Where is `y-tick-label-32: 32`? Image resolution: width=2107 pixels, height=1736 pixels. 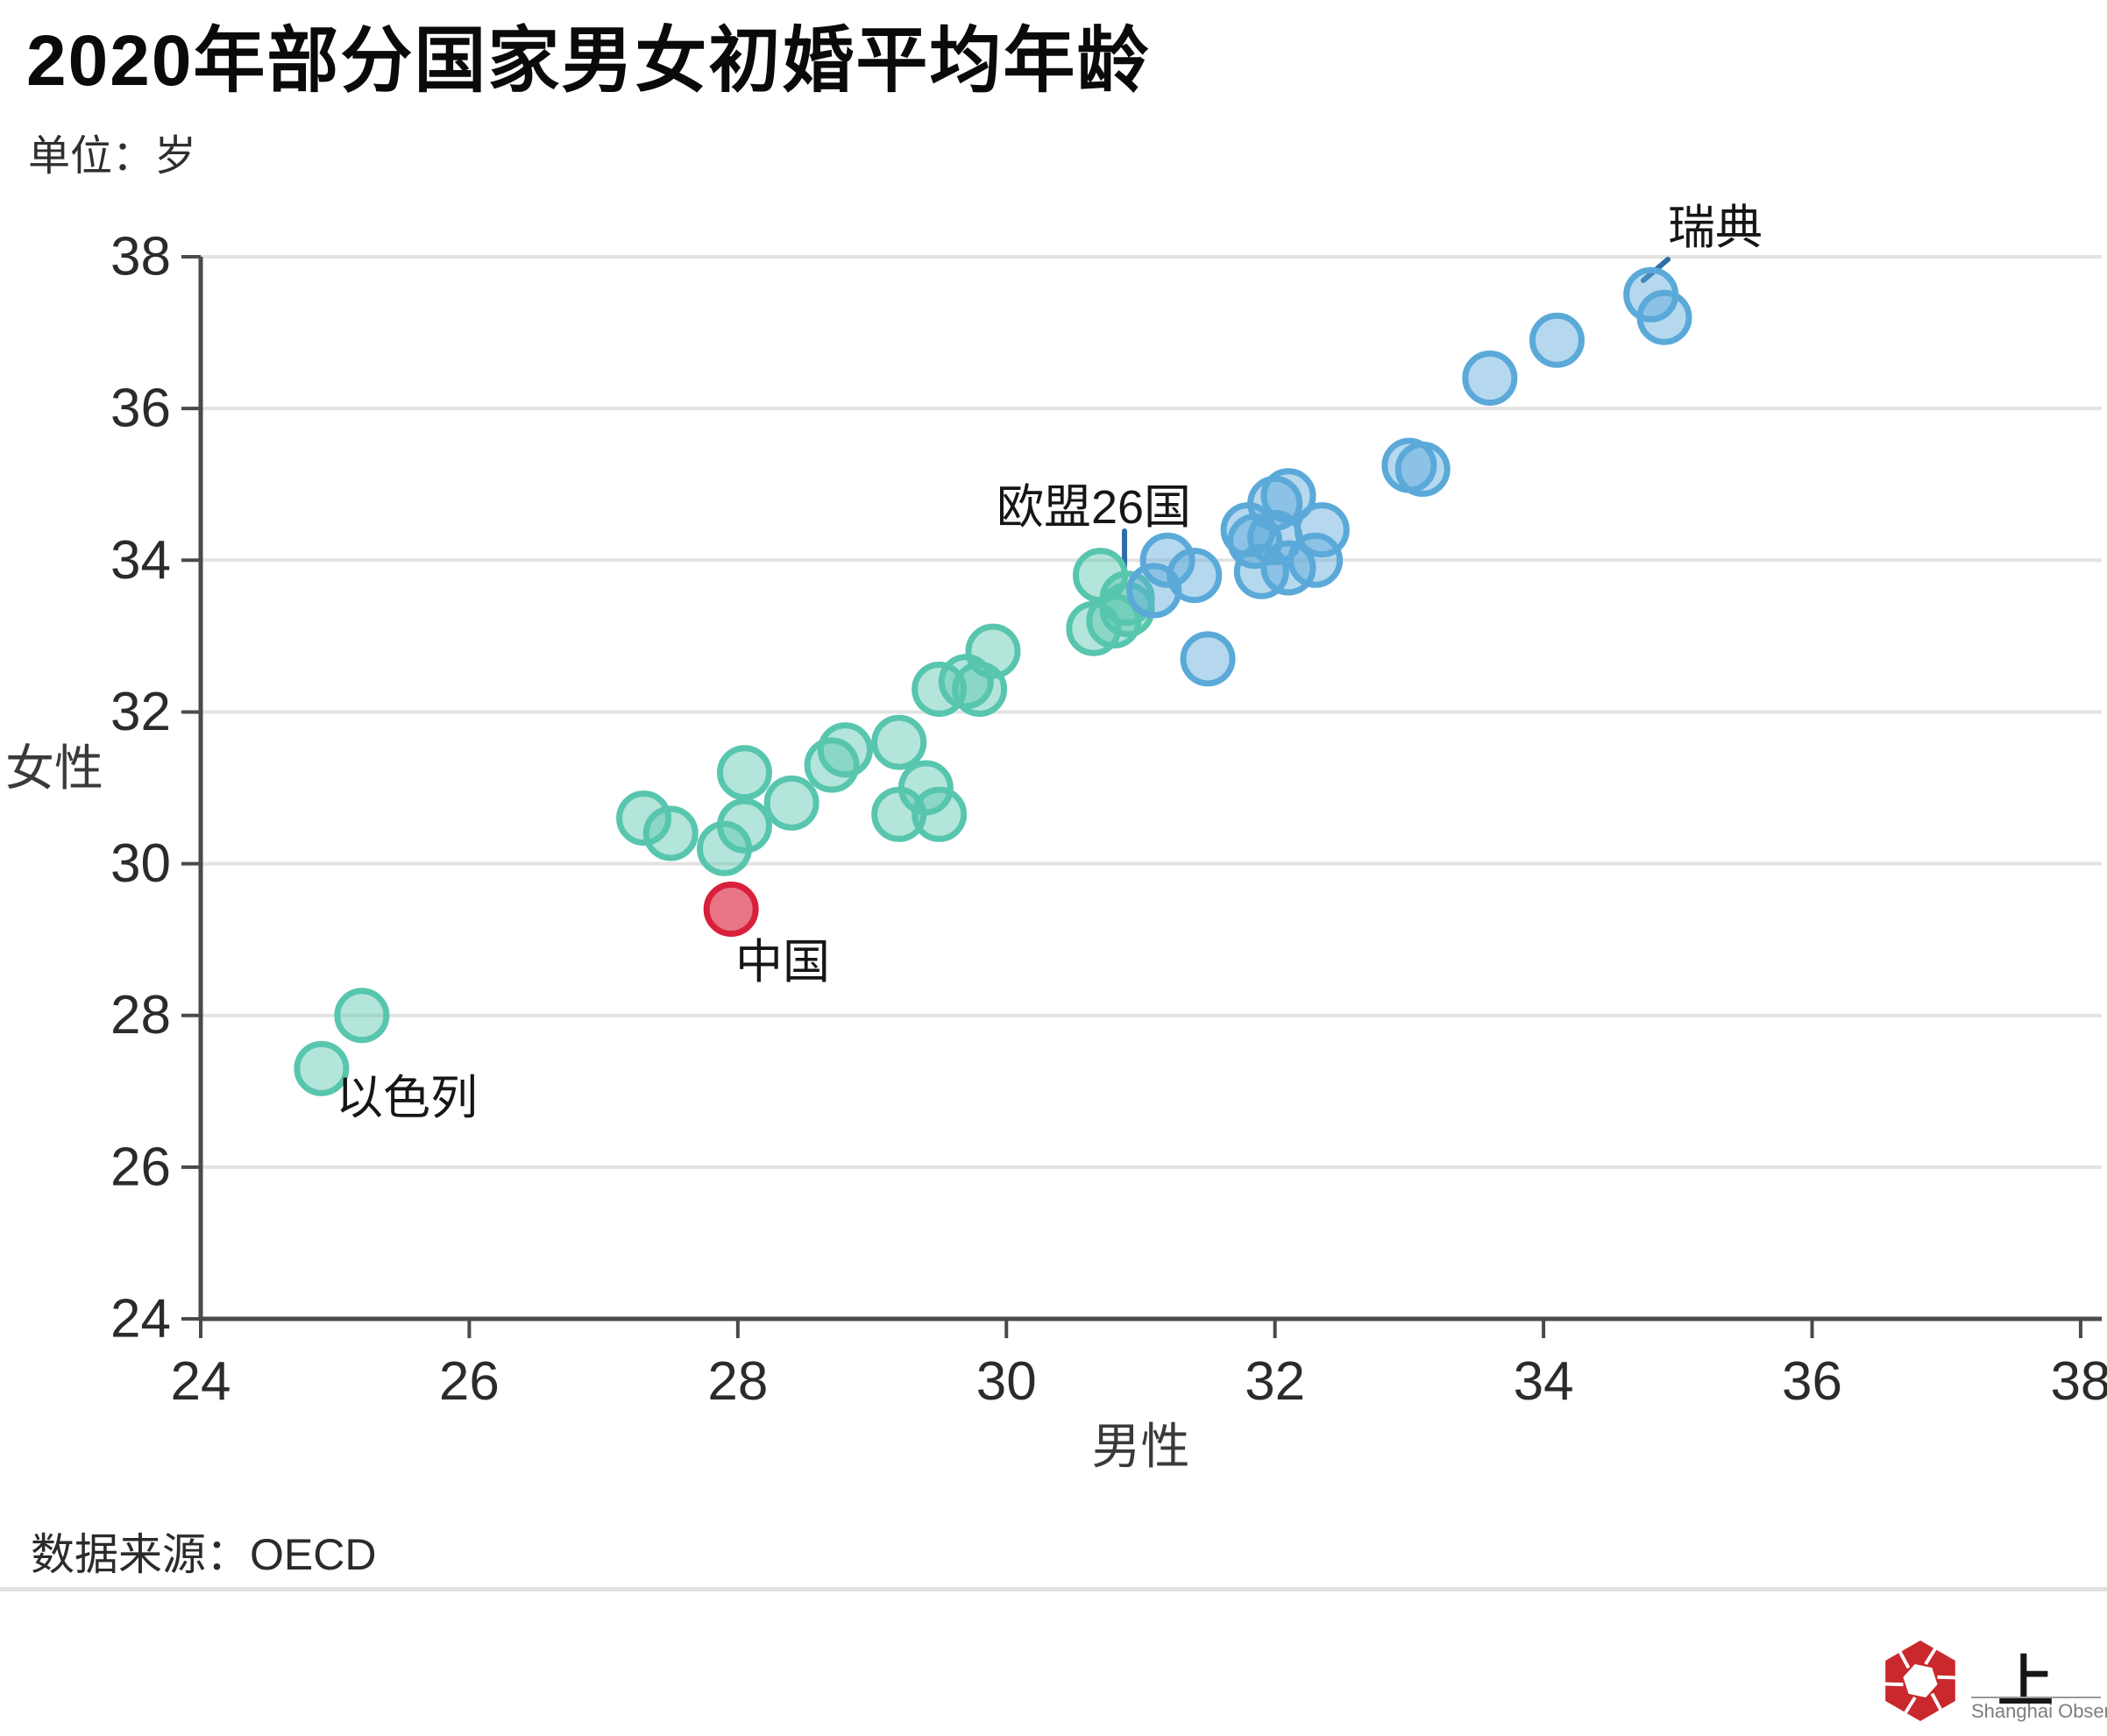
y-tick-label-32: 32 is located at coordinates (140, 712).